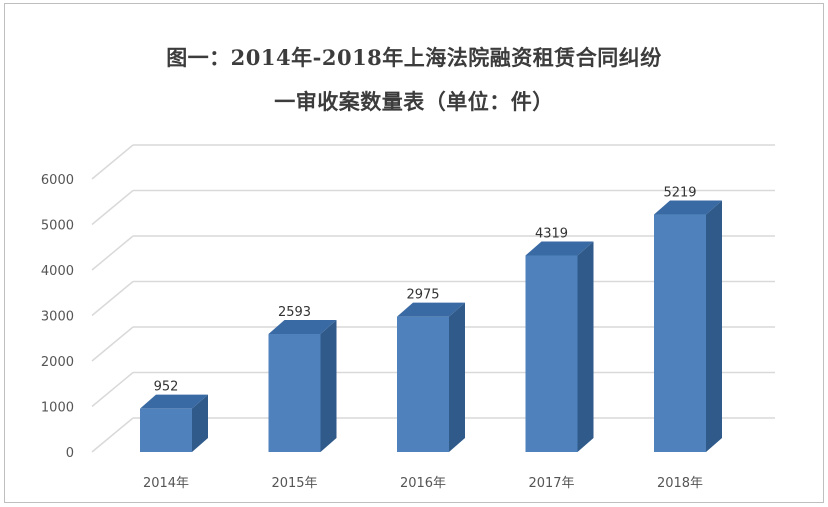  Describe the element at coordinates (551, 483) in the screenshot. I see `x-tick-label: 2017年` at that location.